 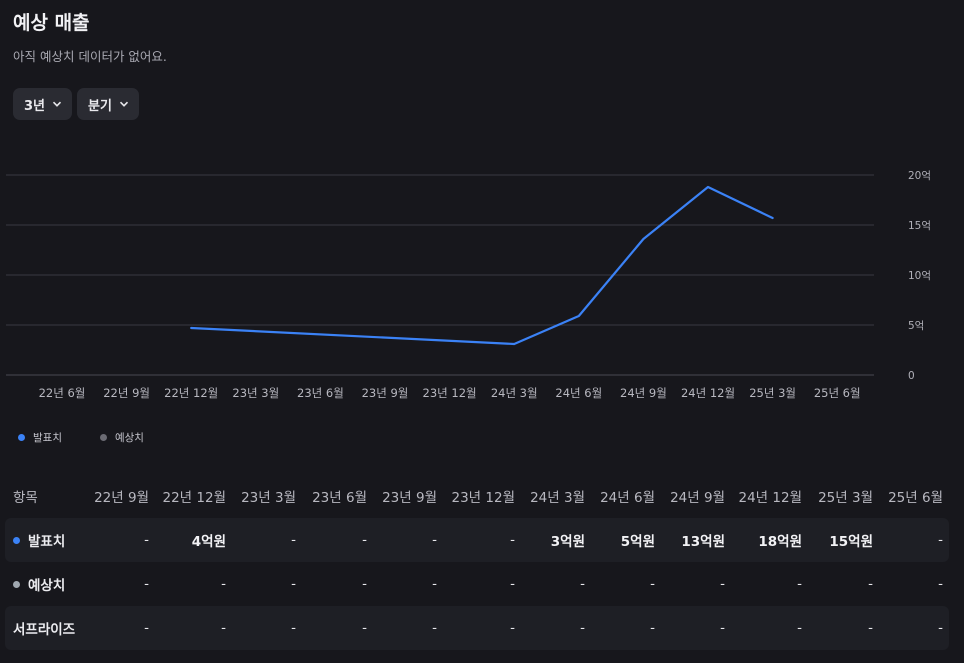 I want to click on table-cell: 13억원, so click(x=703, y=542).